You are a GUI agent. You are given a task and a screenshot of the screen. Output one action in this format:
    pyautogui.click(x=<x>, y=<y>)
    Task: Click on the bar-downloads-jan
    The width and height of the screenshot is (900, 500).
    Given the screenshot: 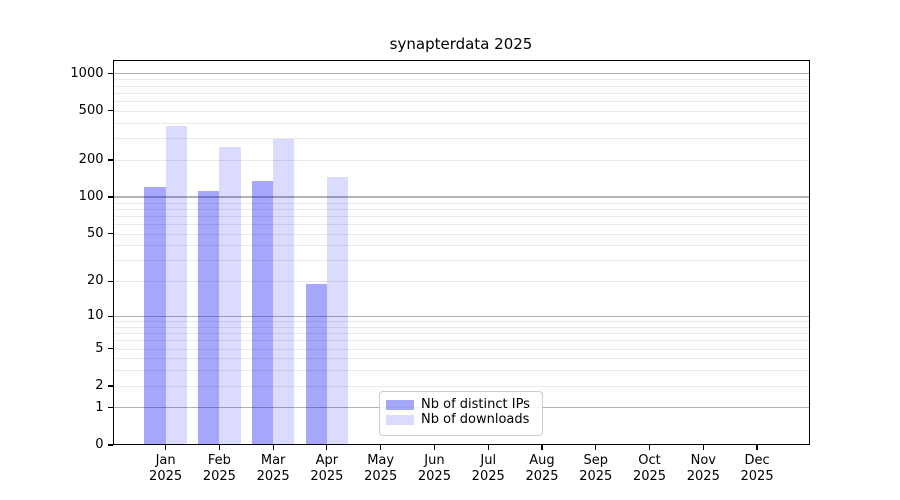 What is the action you would take?
    pyautogui.click(x=176, y=285)
    